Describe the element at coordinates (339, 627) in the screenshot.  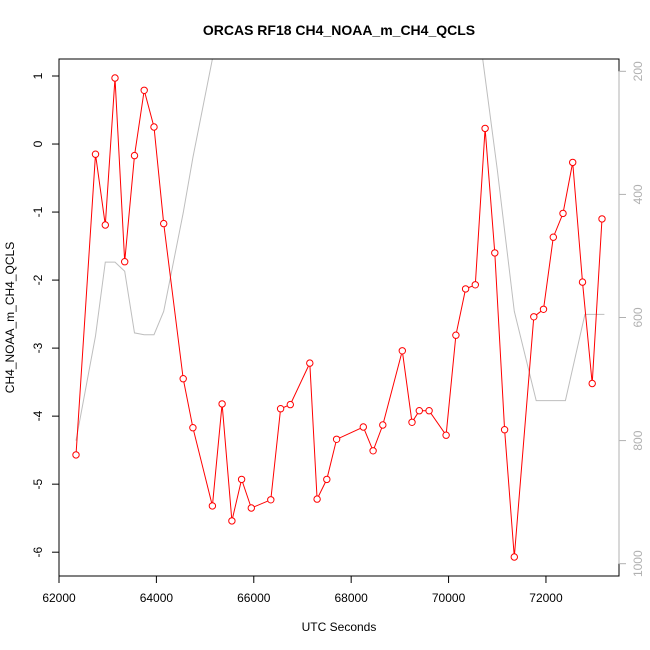
I see `x-axis-label: UTC Seconds` at that location.